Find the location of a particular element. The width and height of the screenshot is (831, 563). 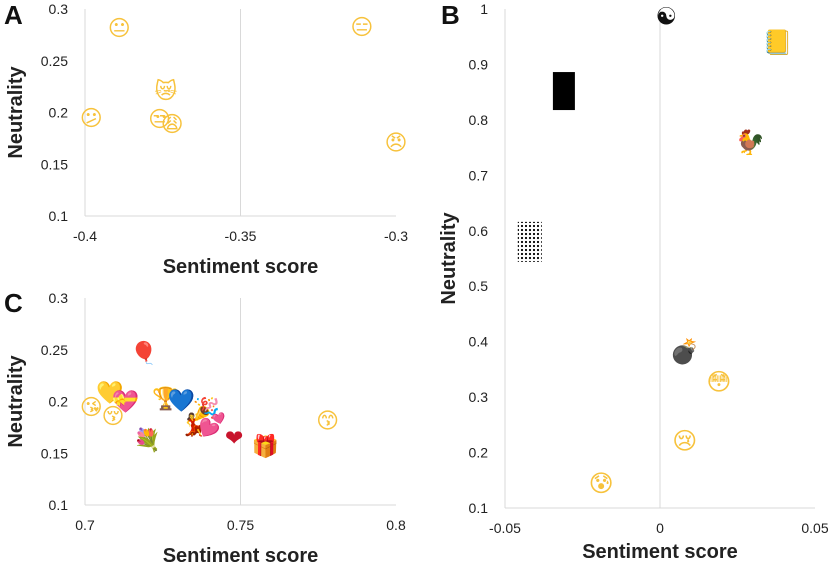

bomb-icon: 💣 is located at coordinates (685, 351).